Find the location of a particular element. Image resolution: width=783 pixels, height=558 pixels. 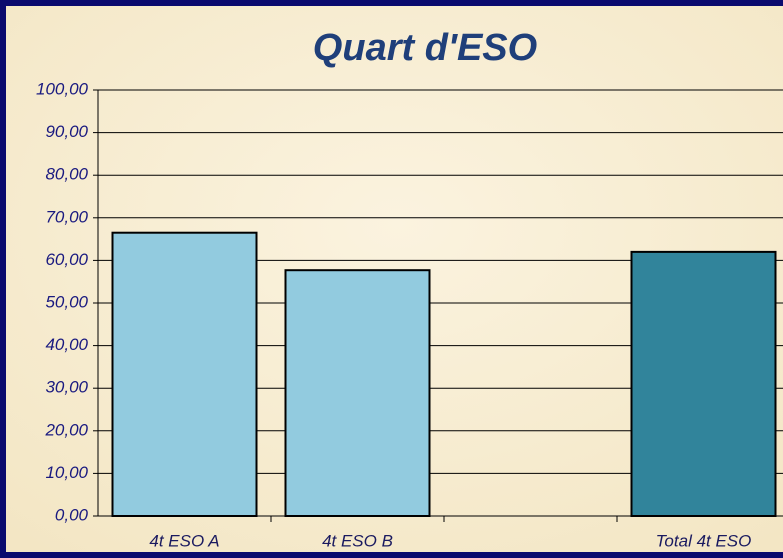

y-tick-label: 80,00 is located at coordinates (66, 174).